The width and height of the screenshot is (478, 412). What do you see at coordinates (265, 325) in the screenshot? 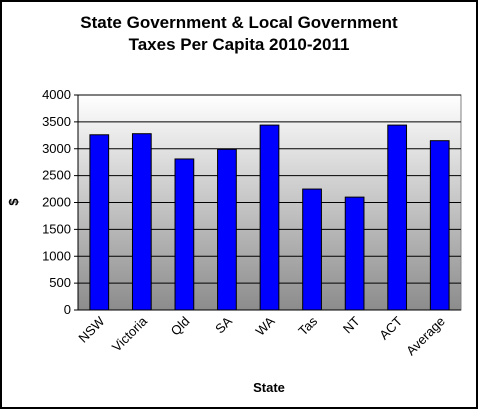
I see `x-tick-label: WA` at bounding box center [265, 325].